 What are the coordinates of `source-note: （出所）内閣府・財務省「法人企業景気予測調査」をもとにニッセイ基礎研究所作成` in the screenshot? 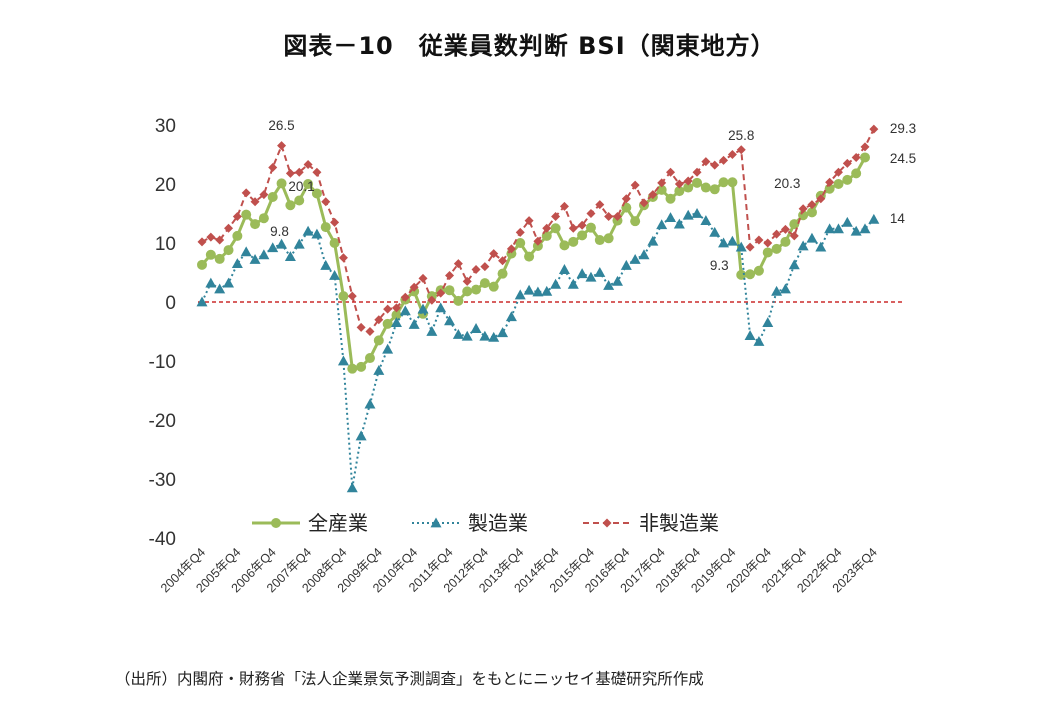 It's located at (409, 679).